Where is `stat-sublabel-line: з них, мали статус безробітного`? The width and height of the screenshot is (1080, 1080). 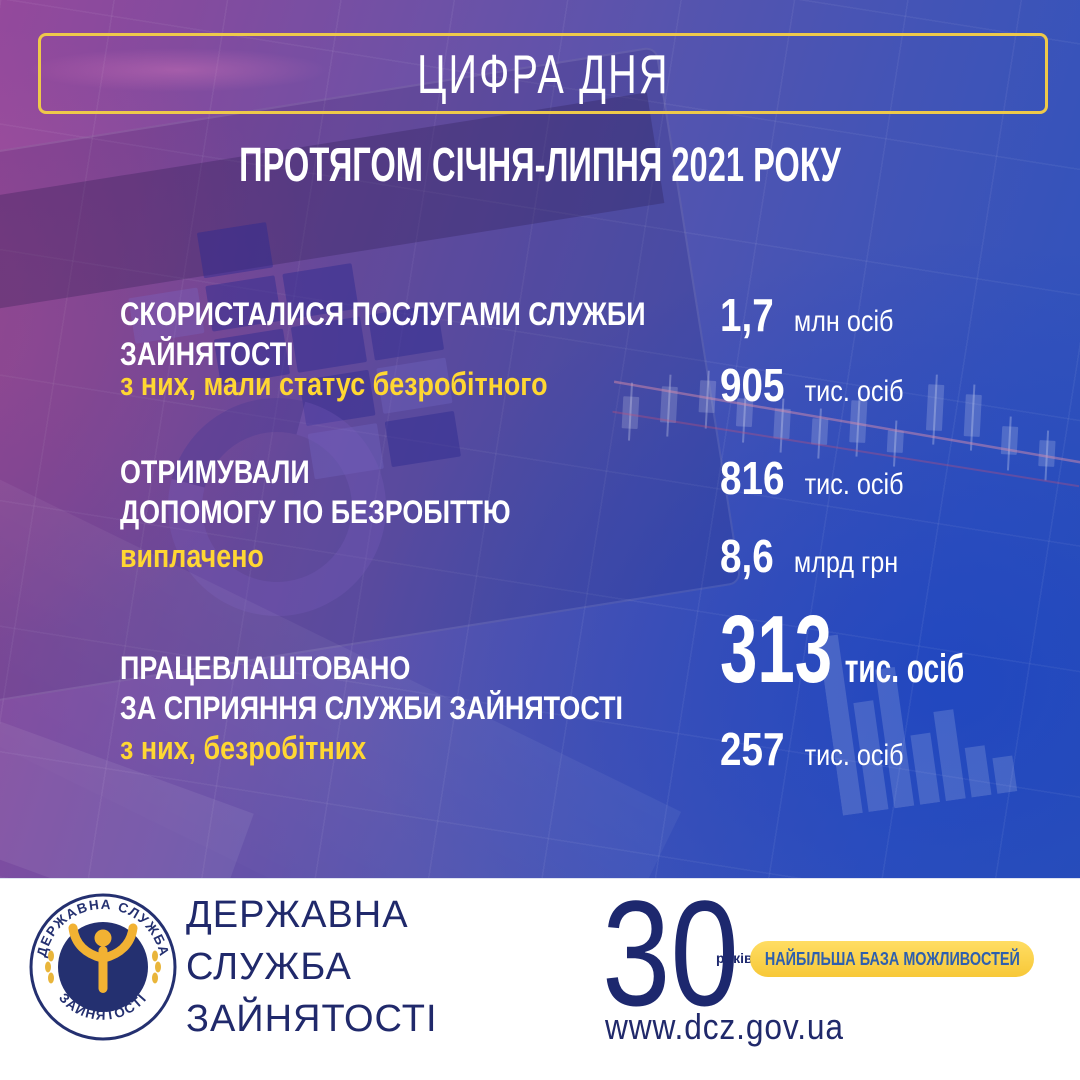
stat-sublabel-line: з них, мали статус безробітного is located at coordinates (334, 384).